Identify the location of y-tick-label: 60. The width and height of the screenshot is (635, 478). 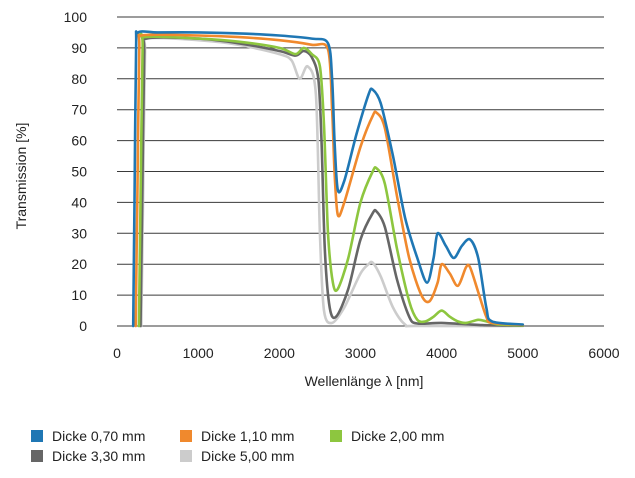
(79, 141).